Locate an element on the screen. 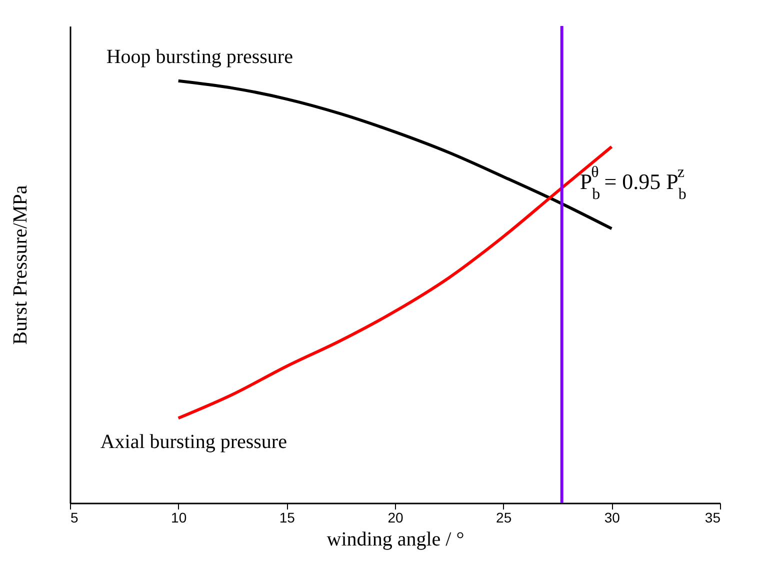 This screenshot has height=578, width=763. x-axis-title: winding angle / ° is located at coordinates (395, 539).